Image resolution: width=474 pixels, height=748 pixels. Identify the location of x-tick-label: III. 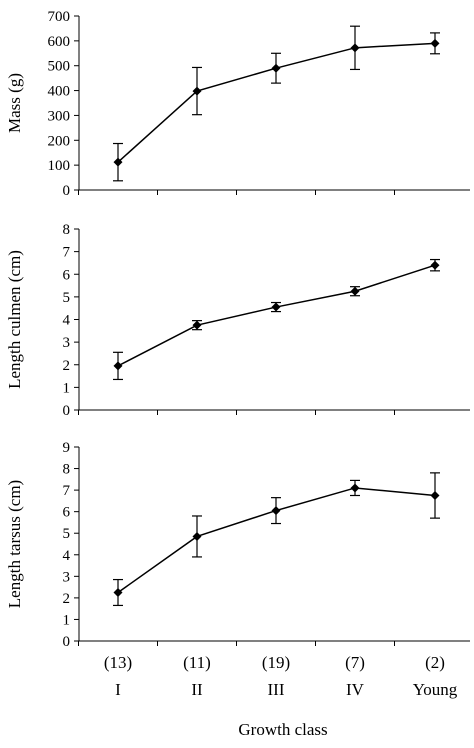
(276, 689).